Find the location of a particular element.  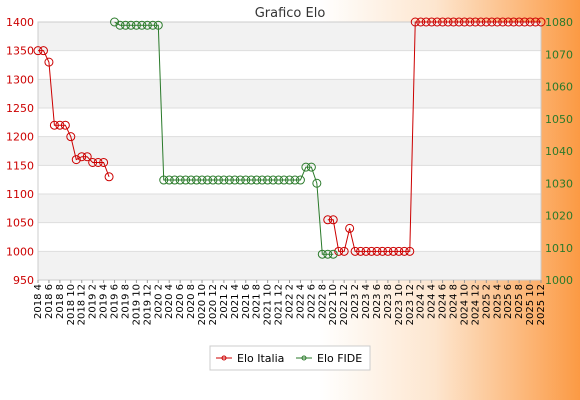

legend: Elo Italia Elo FIDE is located at coordinates (290, 358).